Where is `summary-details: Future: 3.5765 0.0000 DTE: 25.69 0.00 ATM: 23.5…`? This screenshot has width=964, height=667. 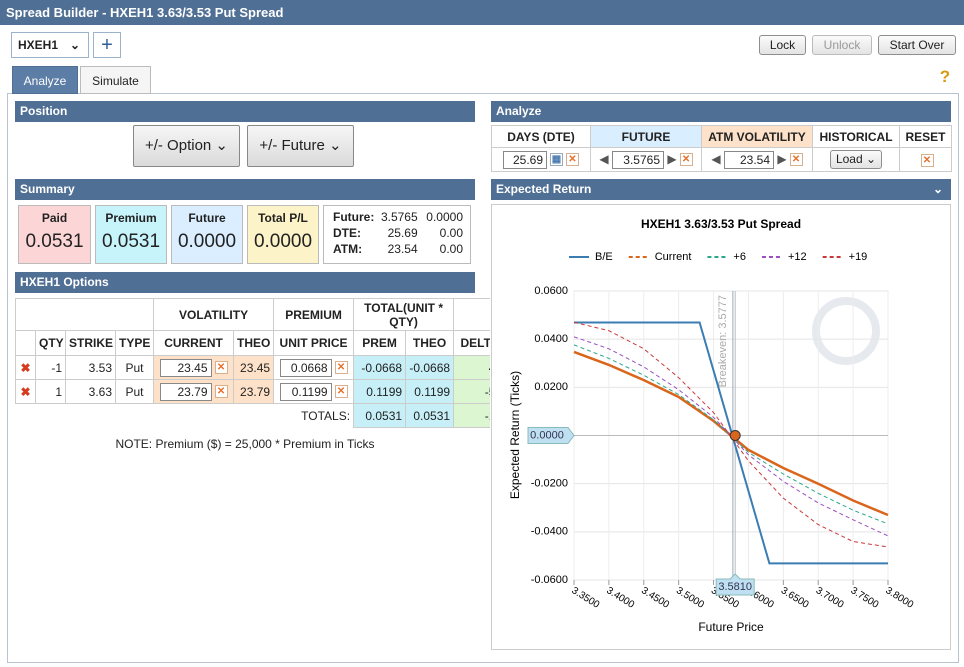
summary-details: Future: 3.5765 0.0000 DTE: 25.69 0.00 ATM: 23.5… is located at coordinates (397, 234).